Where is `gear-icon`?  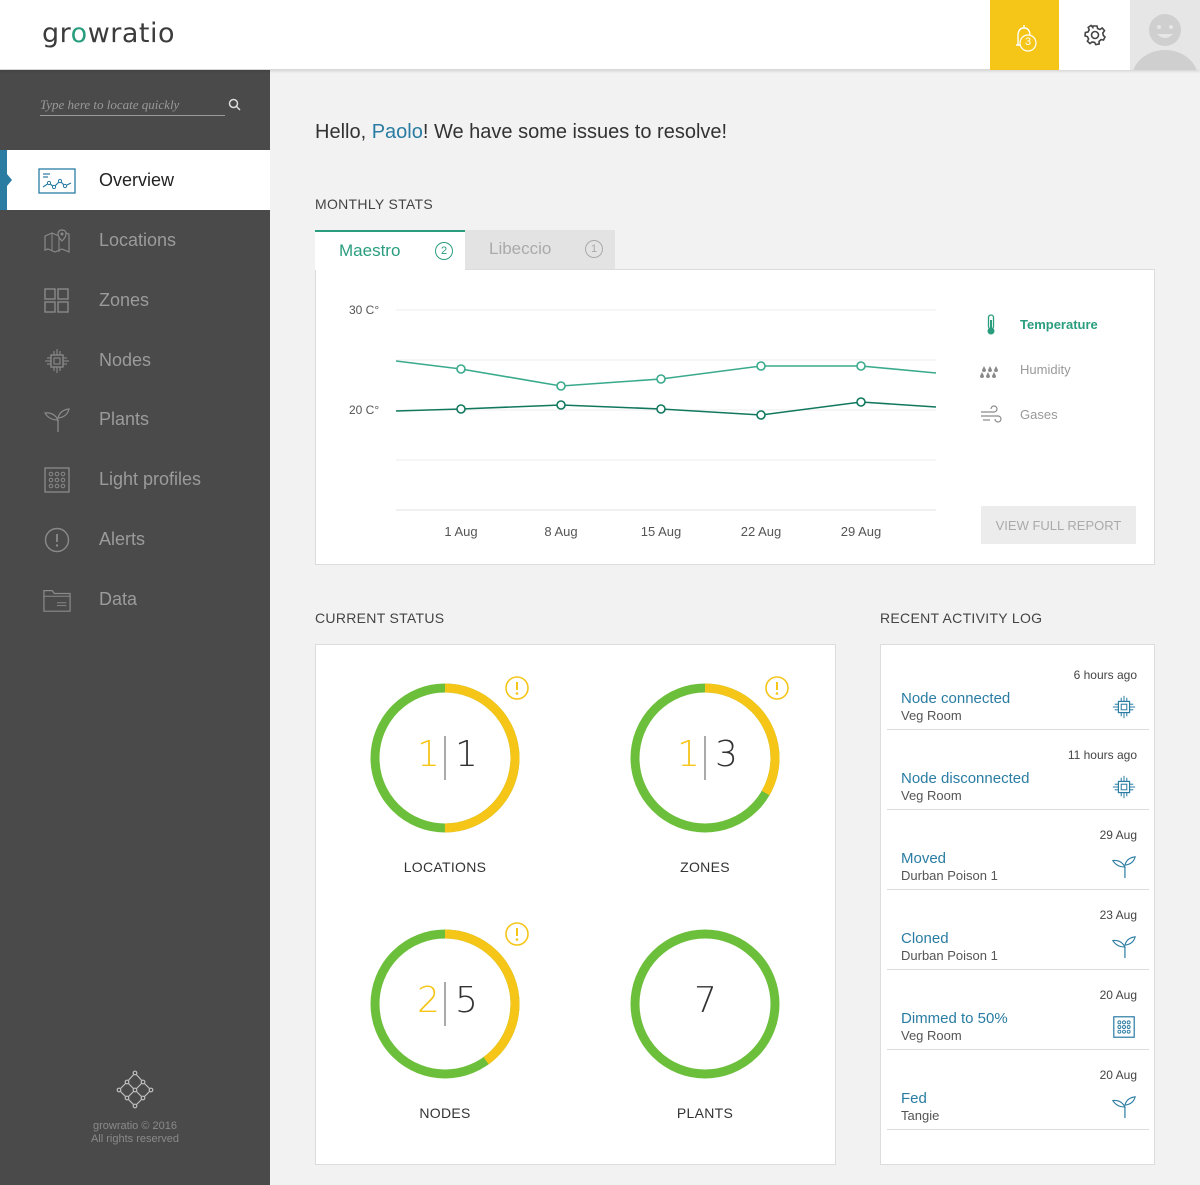
gear-icon is located at coordinates (1095, 35).